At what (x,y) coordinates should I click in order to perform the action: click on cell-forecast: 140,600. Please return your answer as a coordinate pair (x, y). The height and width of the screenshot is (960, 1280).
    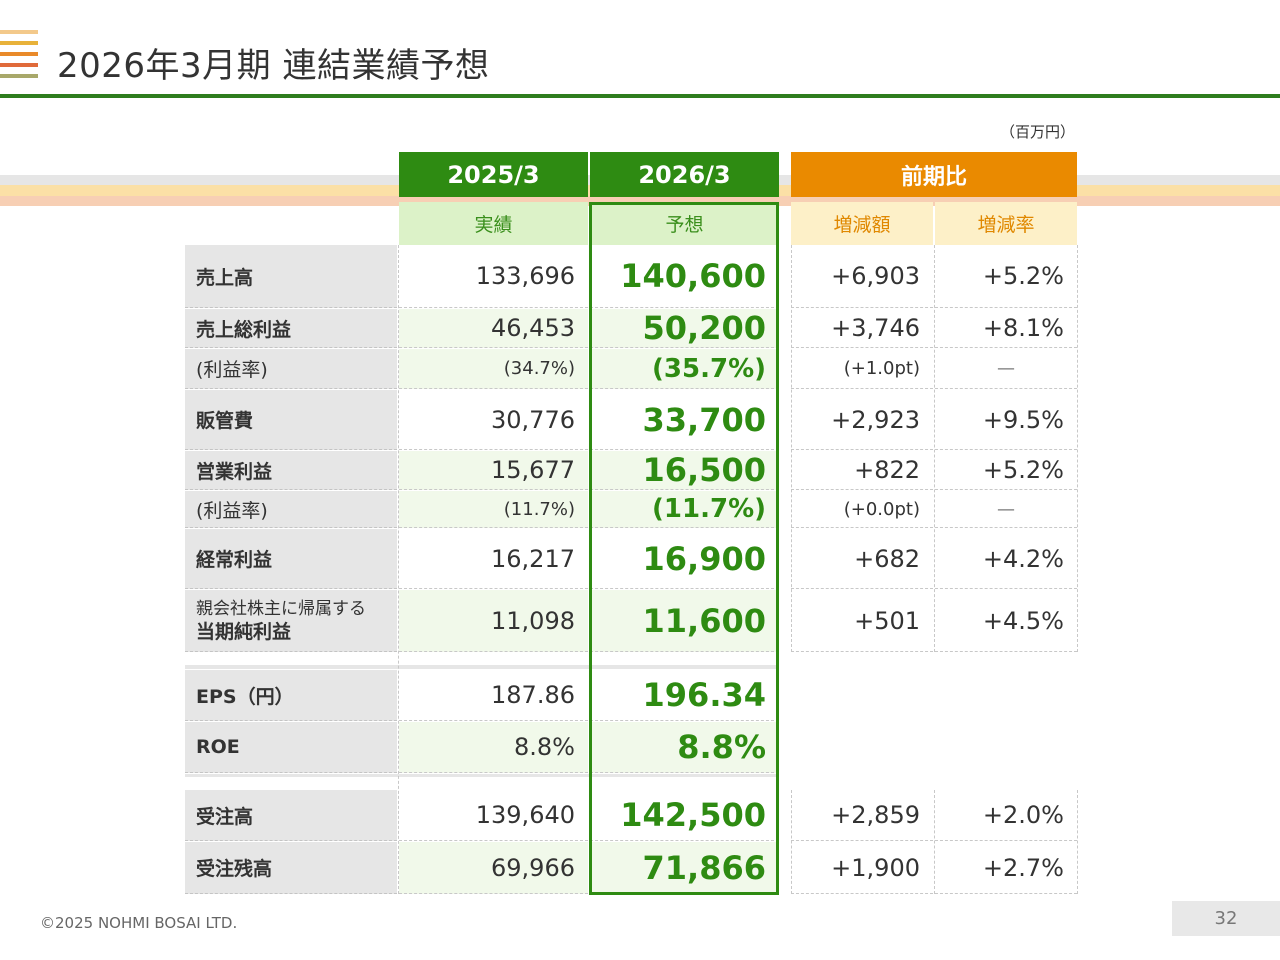
    Looking at the image, I should click on (684, 276).